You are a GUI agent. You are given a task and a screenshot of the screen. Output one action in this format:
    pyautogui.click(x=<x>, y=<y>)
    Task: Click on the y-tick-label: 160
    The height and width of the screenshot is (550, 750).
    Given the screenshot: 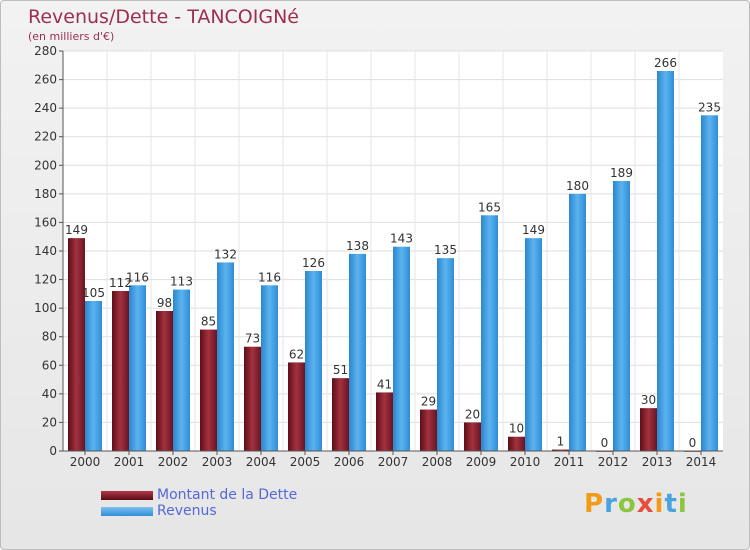 What is the action you would take?
    pyautogui.click(x=45, y=222)
    